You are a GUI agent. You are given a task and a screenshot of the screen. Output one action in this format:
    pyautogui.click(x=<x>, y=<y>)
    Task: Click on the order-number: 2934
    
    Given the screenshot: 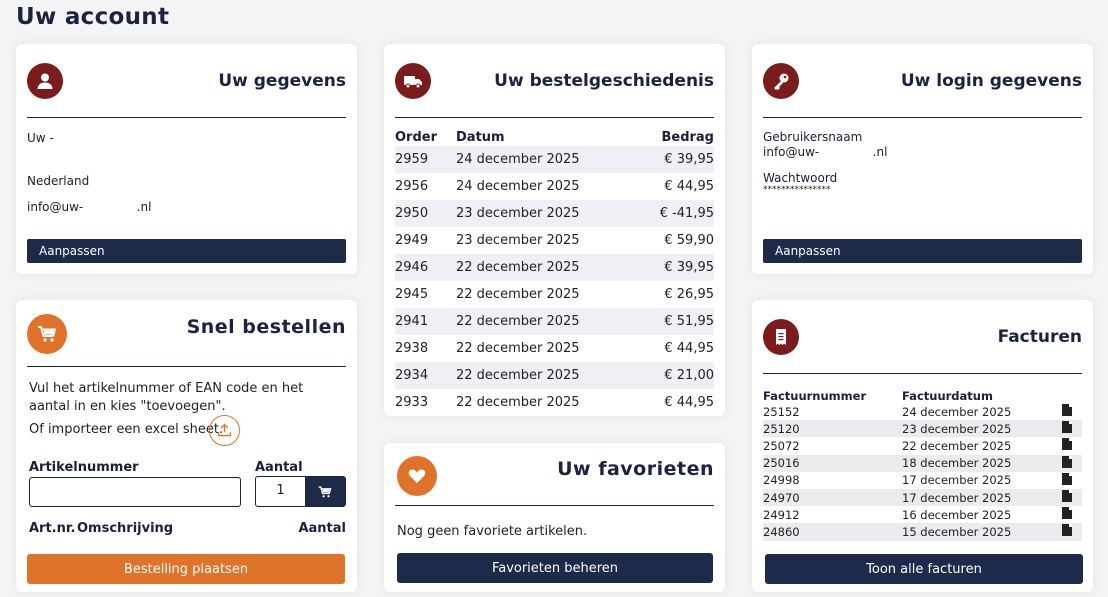 What is the action you would take?
    pyautogui.click(x=425, y=375)
    